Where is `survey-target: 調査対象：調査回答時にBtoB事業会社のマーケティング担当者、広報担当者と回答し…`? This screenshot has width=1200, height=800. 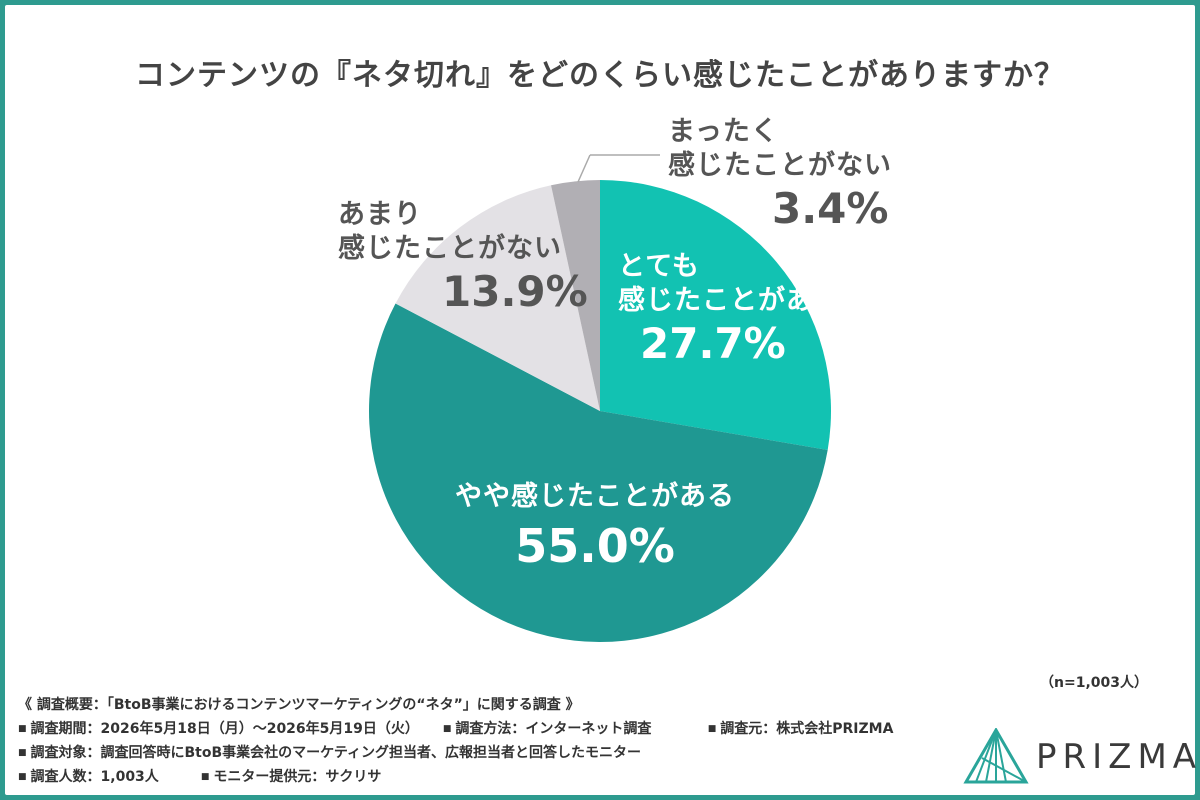 survey-target: 調査対象：調査回答時にBtoB事業会社のマーケティング担当者、広報担当者と回答し… is located at coordinates (336, 753).